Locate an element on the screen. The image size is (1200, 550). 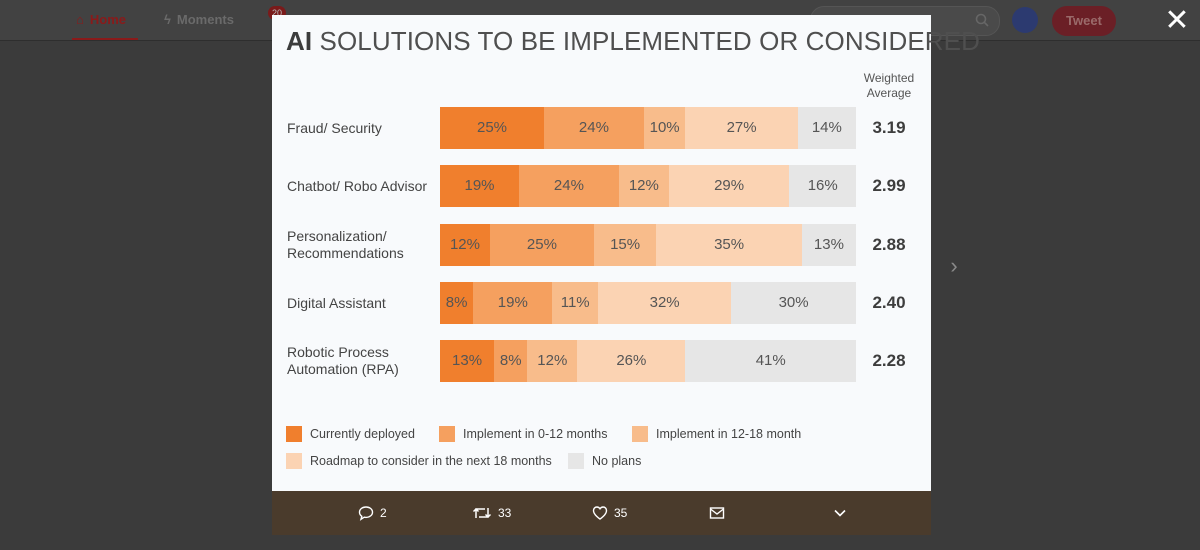
row-label-line: Digital Assistant is located at coordinates (336, 302).